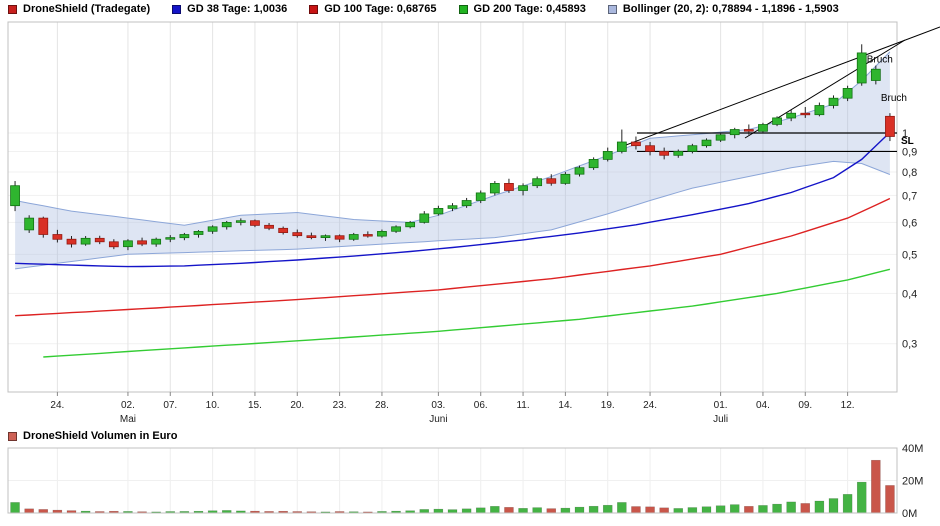  Describe the element at coordinates (720, 419) in the screenshot. I see `svg-text: Juli` at that location.